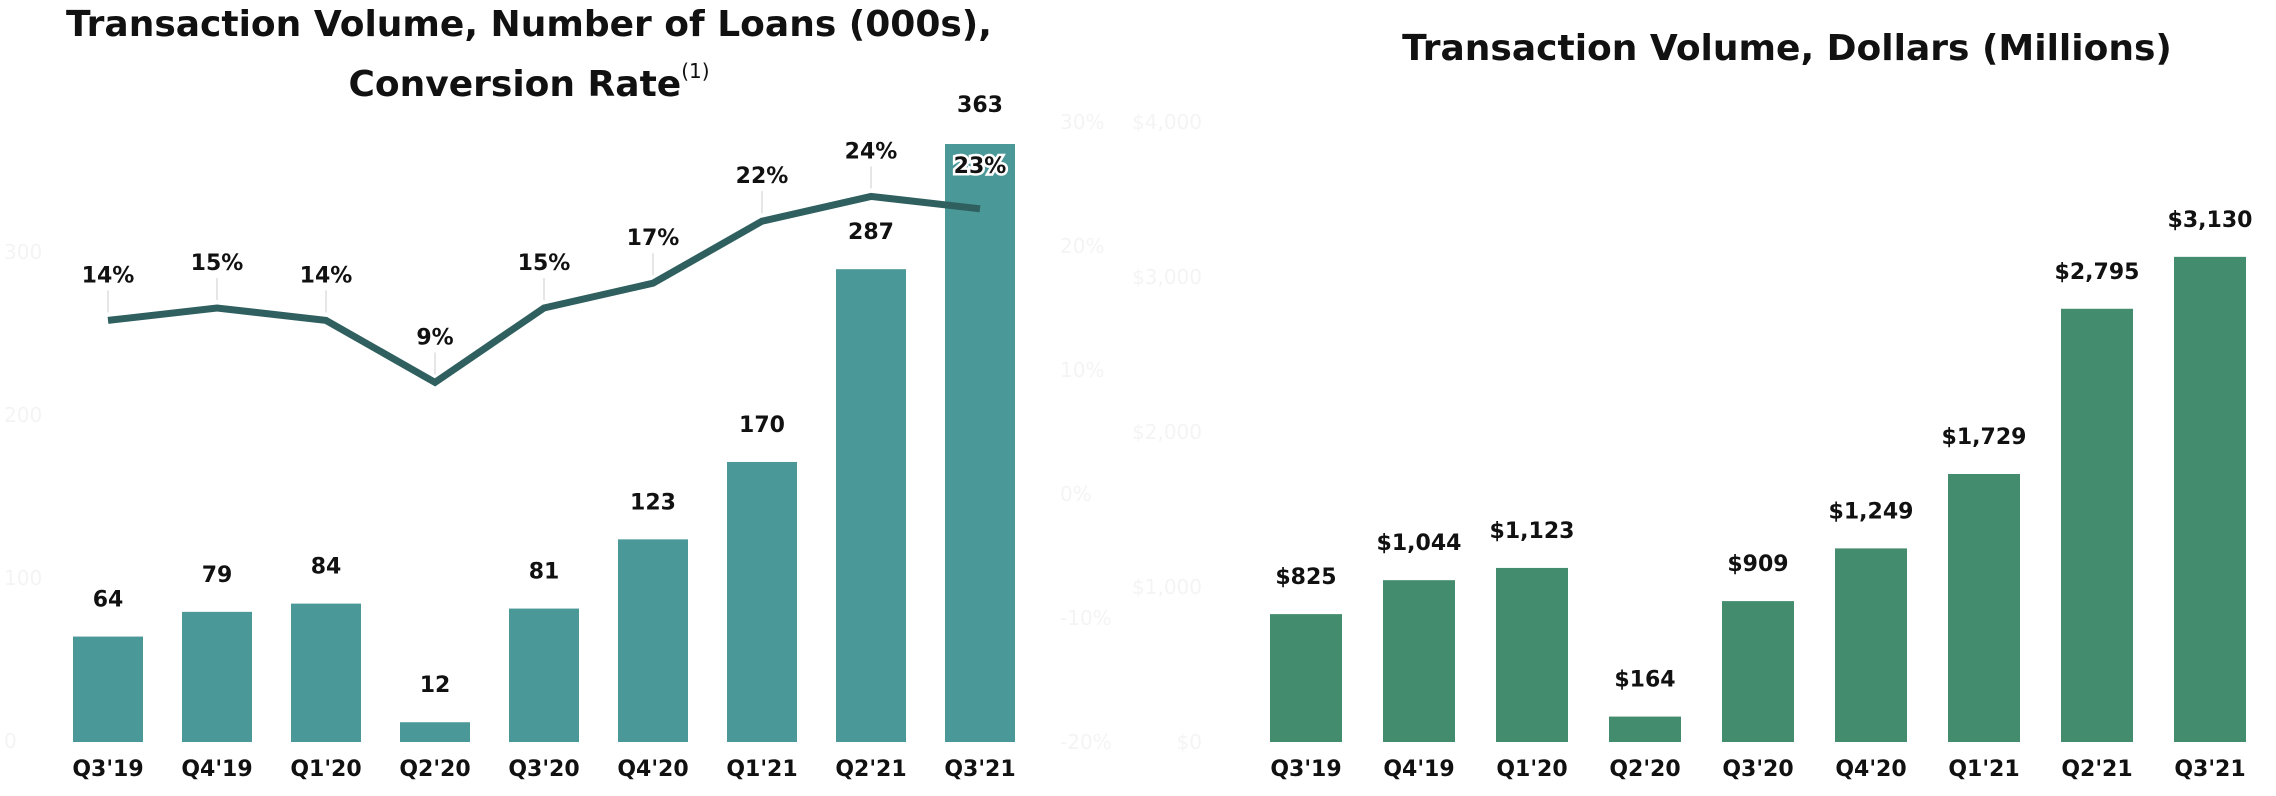  Describe the element at coordinates (108, 600) in the screenshot. I see `bar-data-label: 64` at that location.